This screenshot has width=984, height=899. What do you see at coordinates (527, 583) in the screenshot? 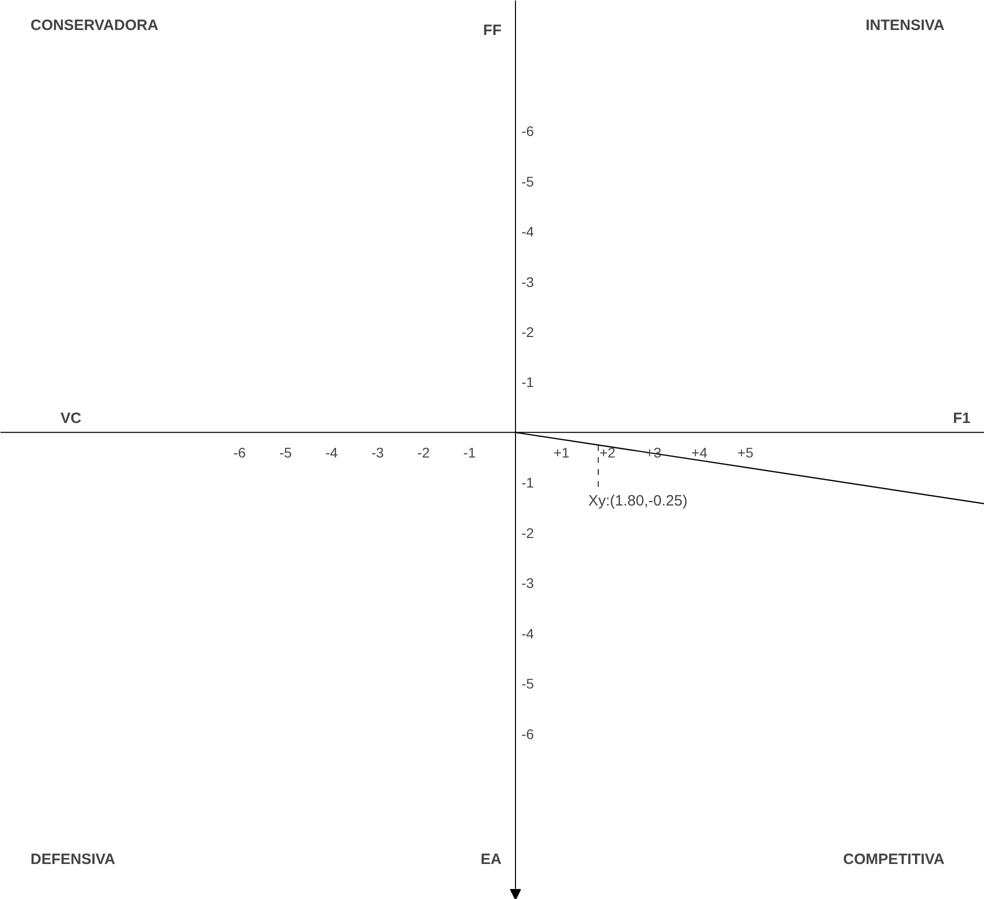
I see `y-tick-label: -3` at bounding box center [527, 583].